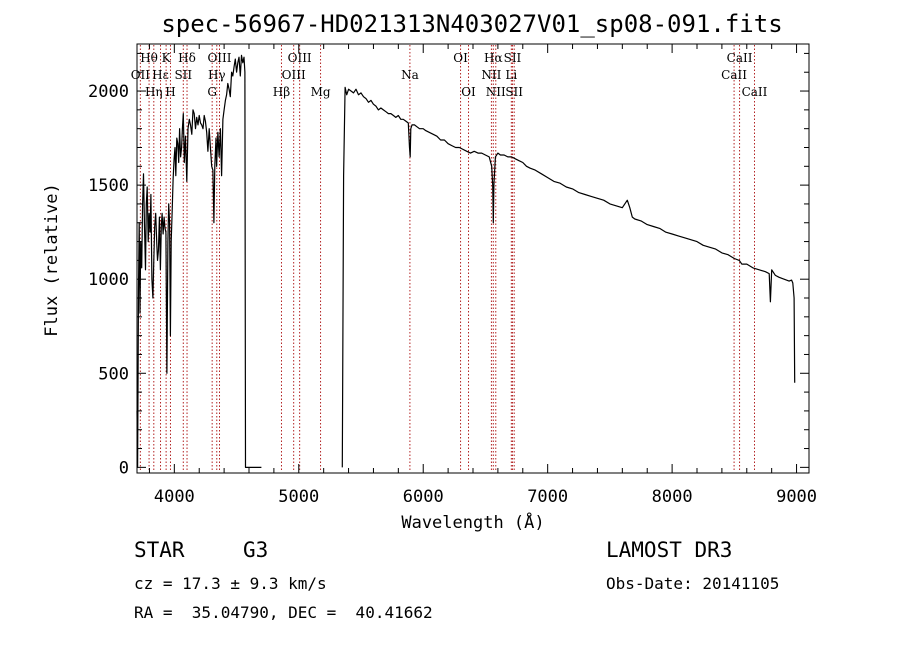  Describe the element at coordinates (410, 75) in the screenshot. I see `marker-label: Na` at that location.